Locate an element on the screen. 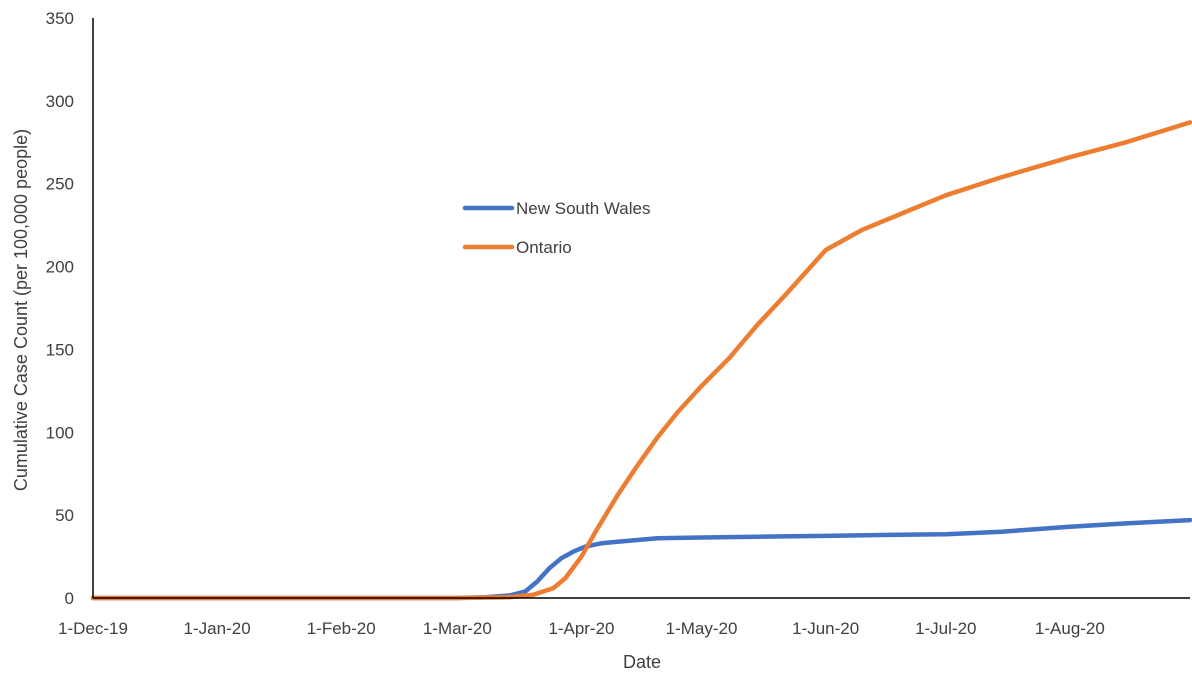 Image resolution: width=1192 pixels, height=675 pixels. y-tick-label: 0 is located at coordinates (69, 598).